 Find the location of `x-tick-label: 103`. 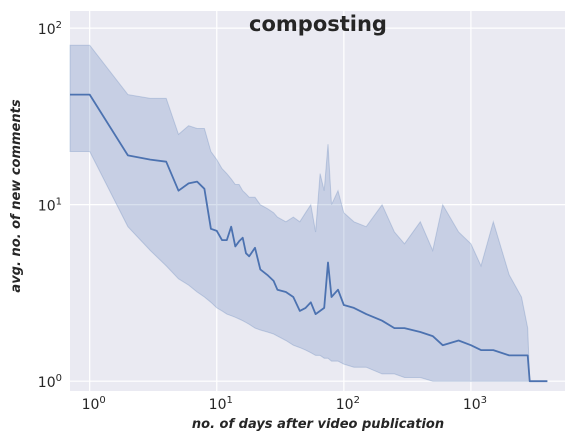

x-tick-label: 103 is located at coordinates (475, 404).